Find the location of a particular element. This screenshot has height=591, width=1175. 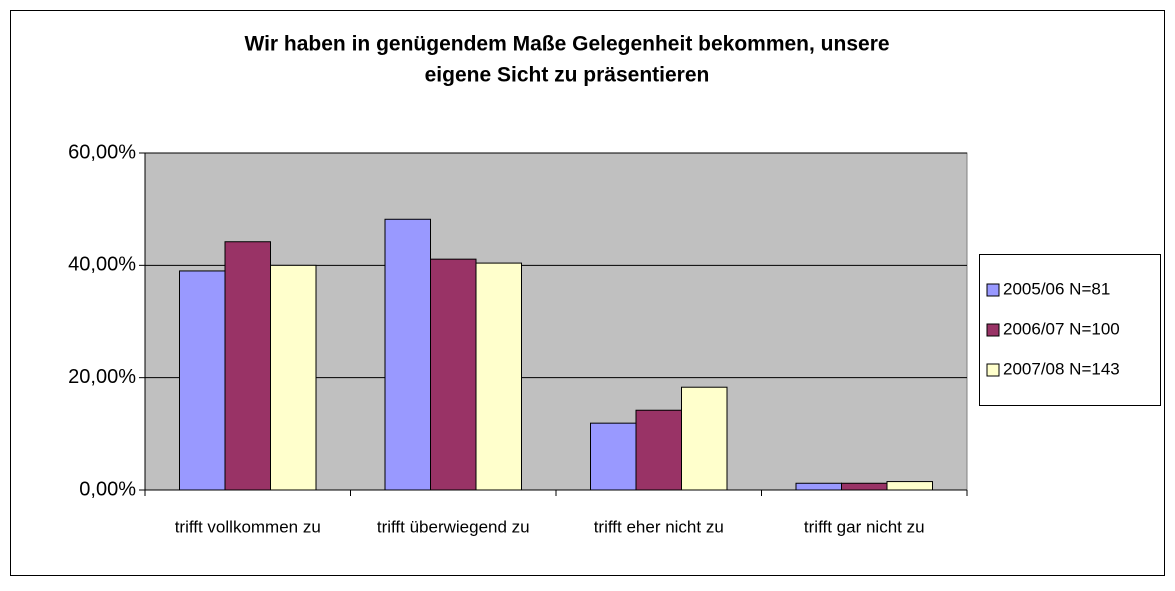

legend-label: 2005/06 N=81 is located at coordinates (1056, 288).